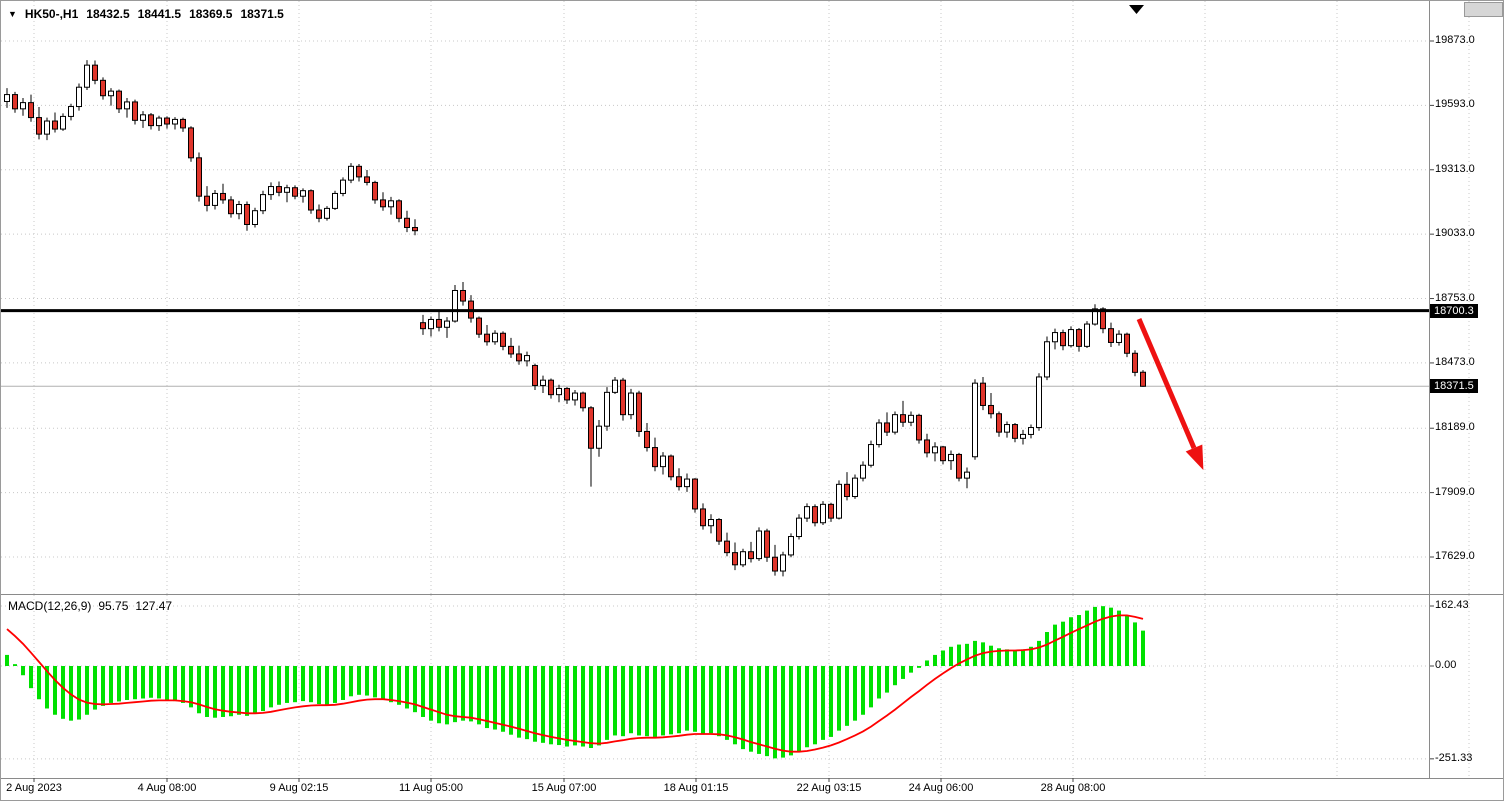 This screenshot has height=801, width=1504. What do you see at coordinates (1454, 310) in the screenshot?
I see `hline-price-tag: 18700.3` at bounding box center [1454, 310].